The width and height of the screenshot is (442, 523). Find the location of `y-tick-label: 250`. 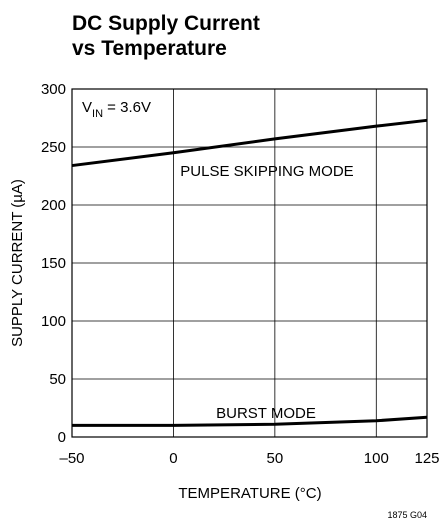

y-tick-label: 250 is located at coordinates (53, 147).